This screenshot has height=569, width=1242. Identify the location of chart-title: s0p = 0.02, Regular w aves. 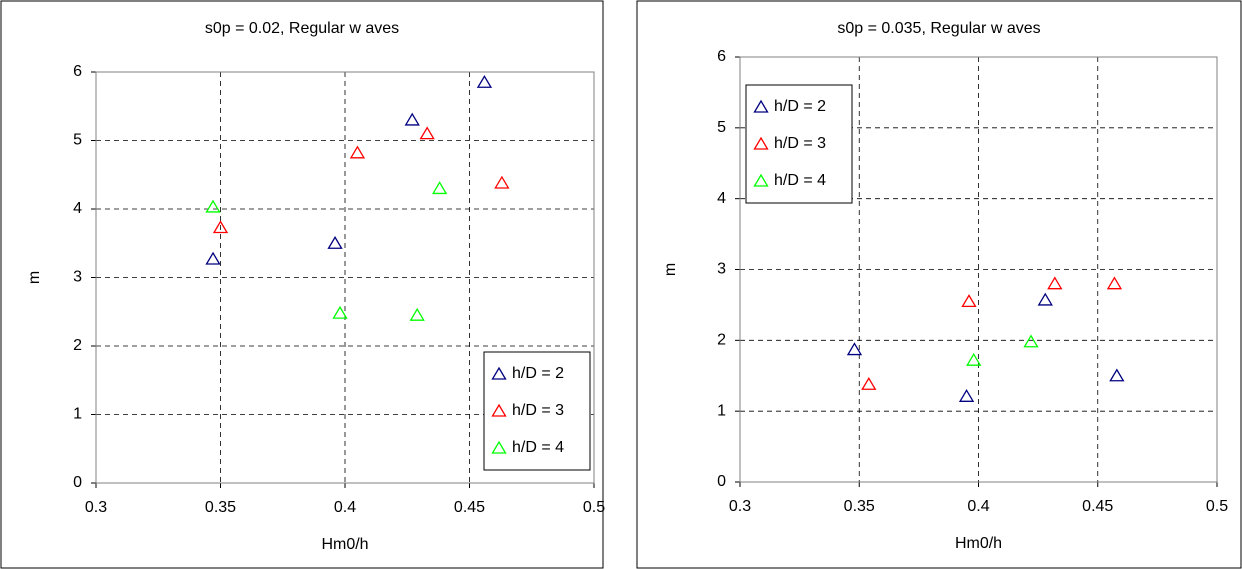
(302, 28).